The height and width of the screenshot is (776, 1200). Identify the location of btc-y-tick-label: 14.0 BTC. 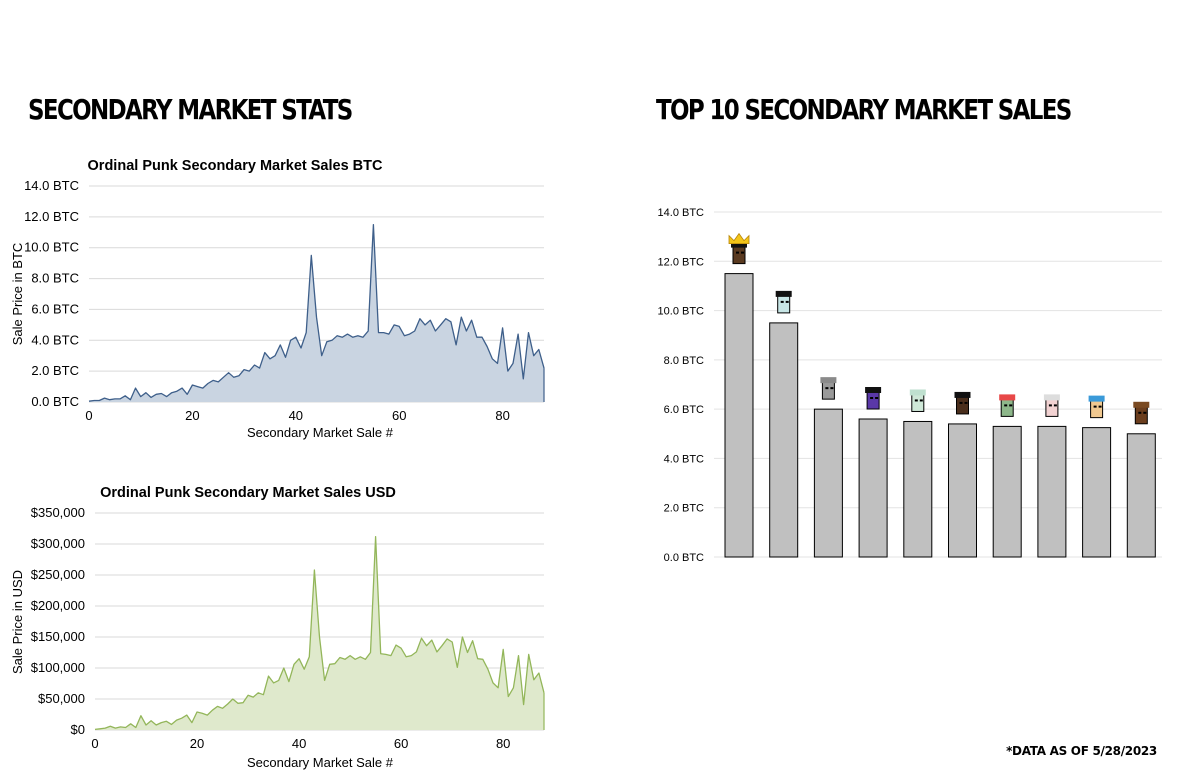
(51, 185).